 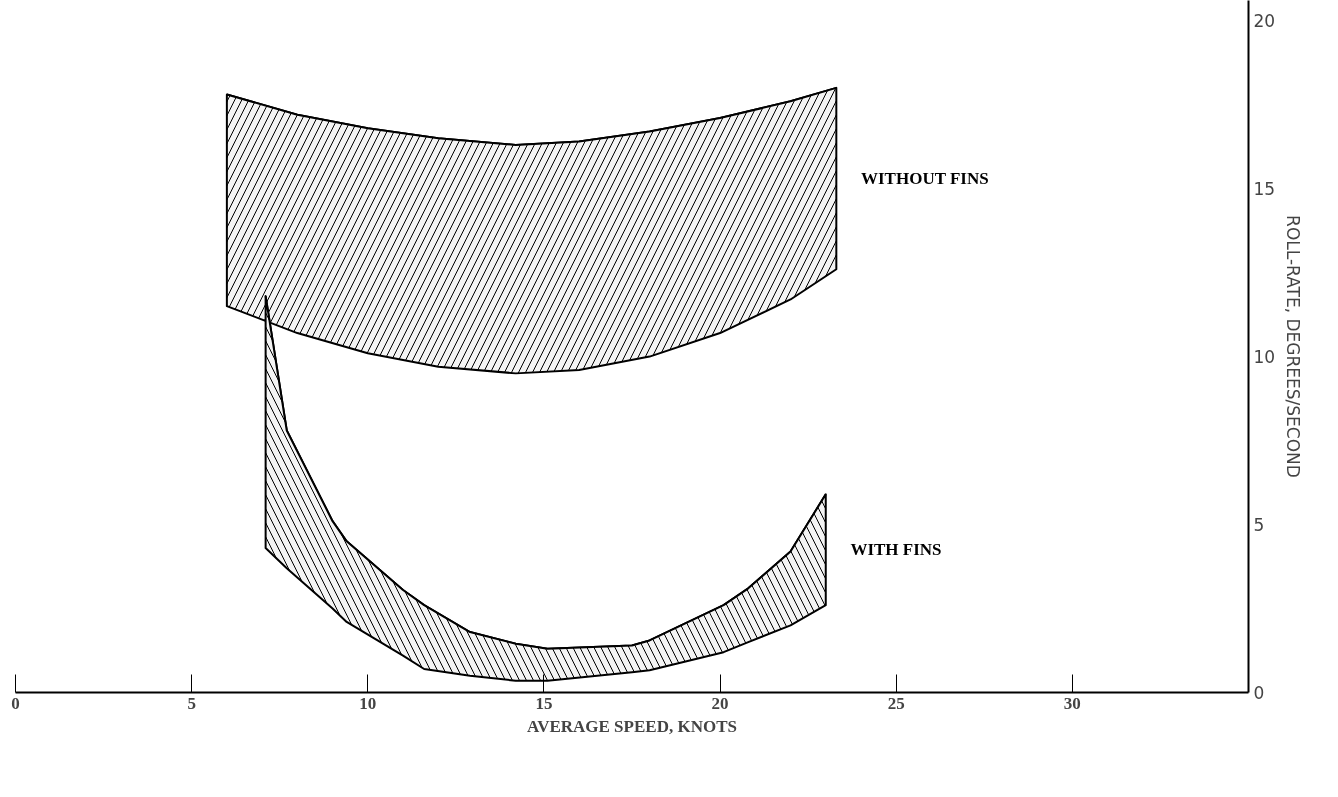 I want to click on y-tick-label: 15, so click(x=1264, y=189).